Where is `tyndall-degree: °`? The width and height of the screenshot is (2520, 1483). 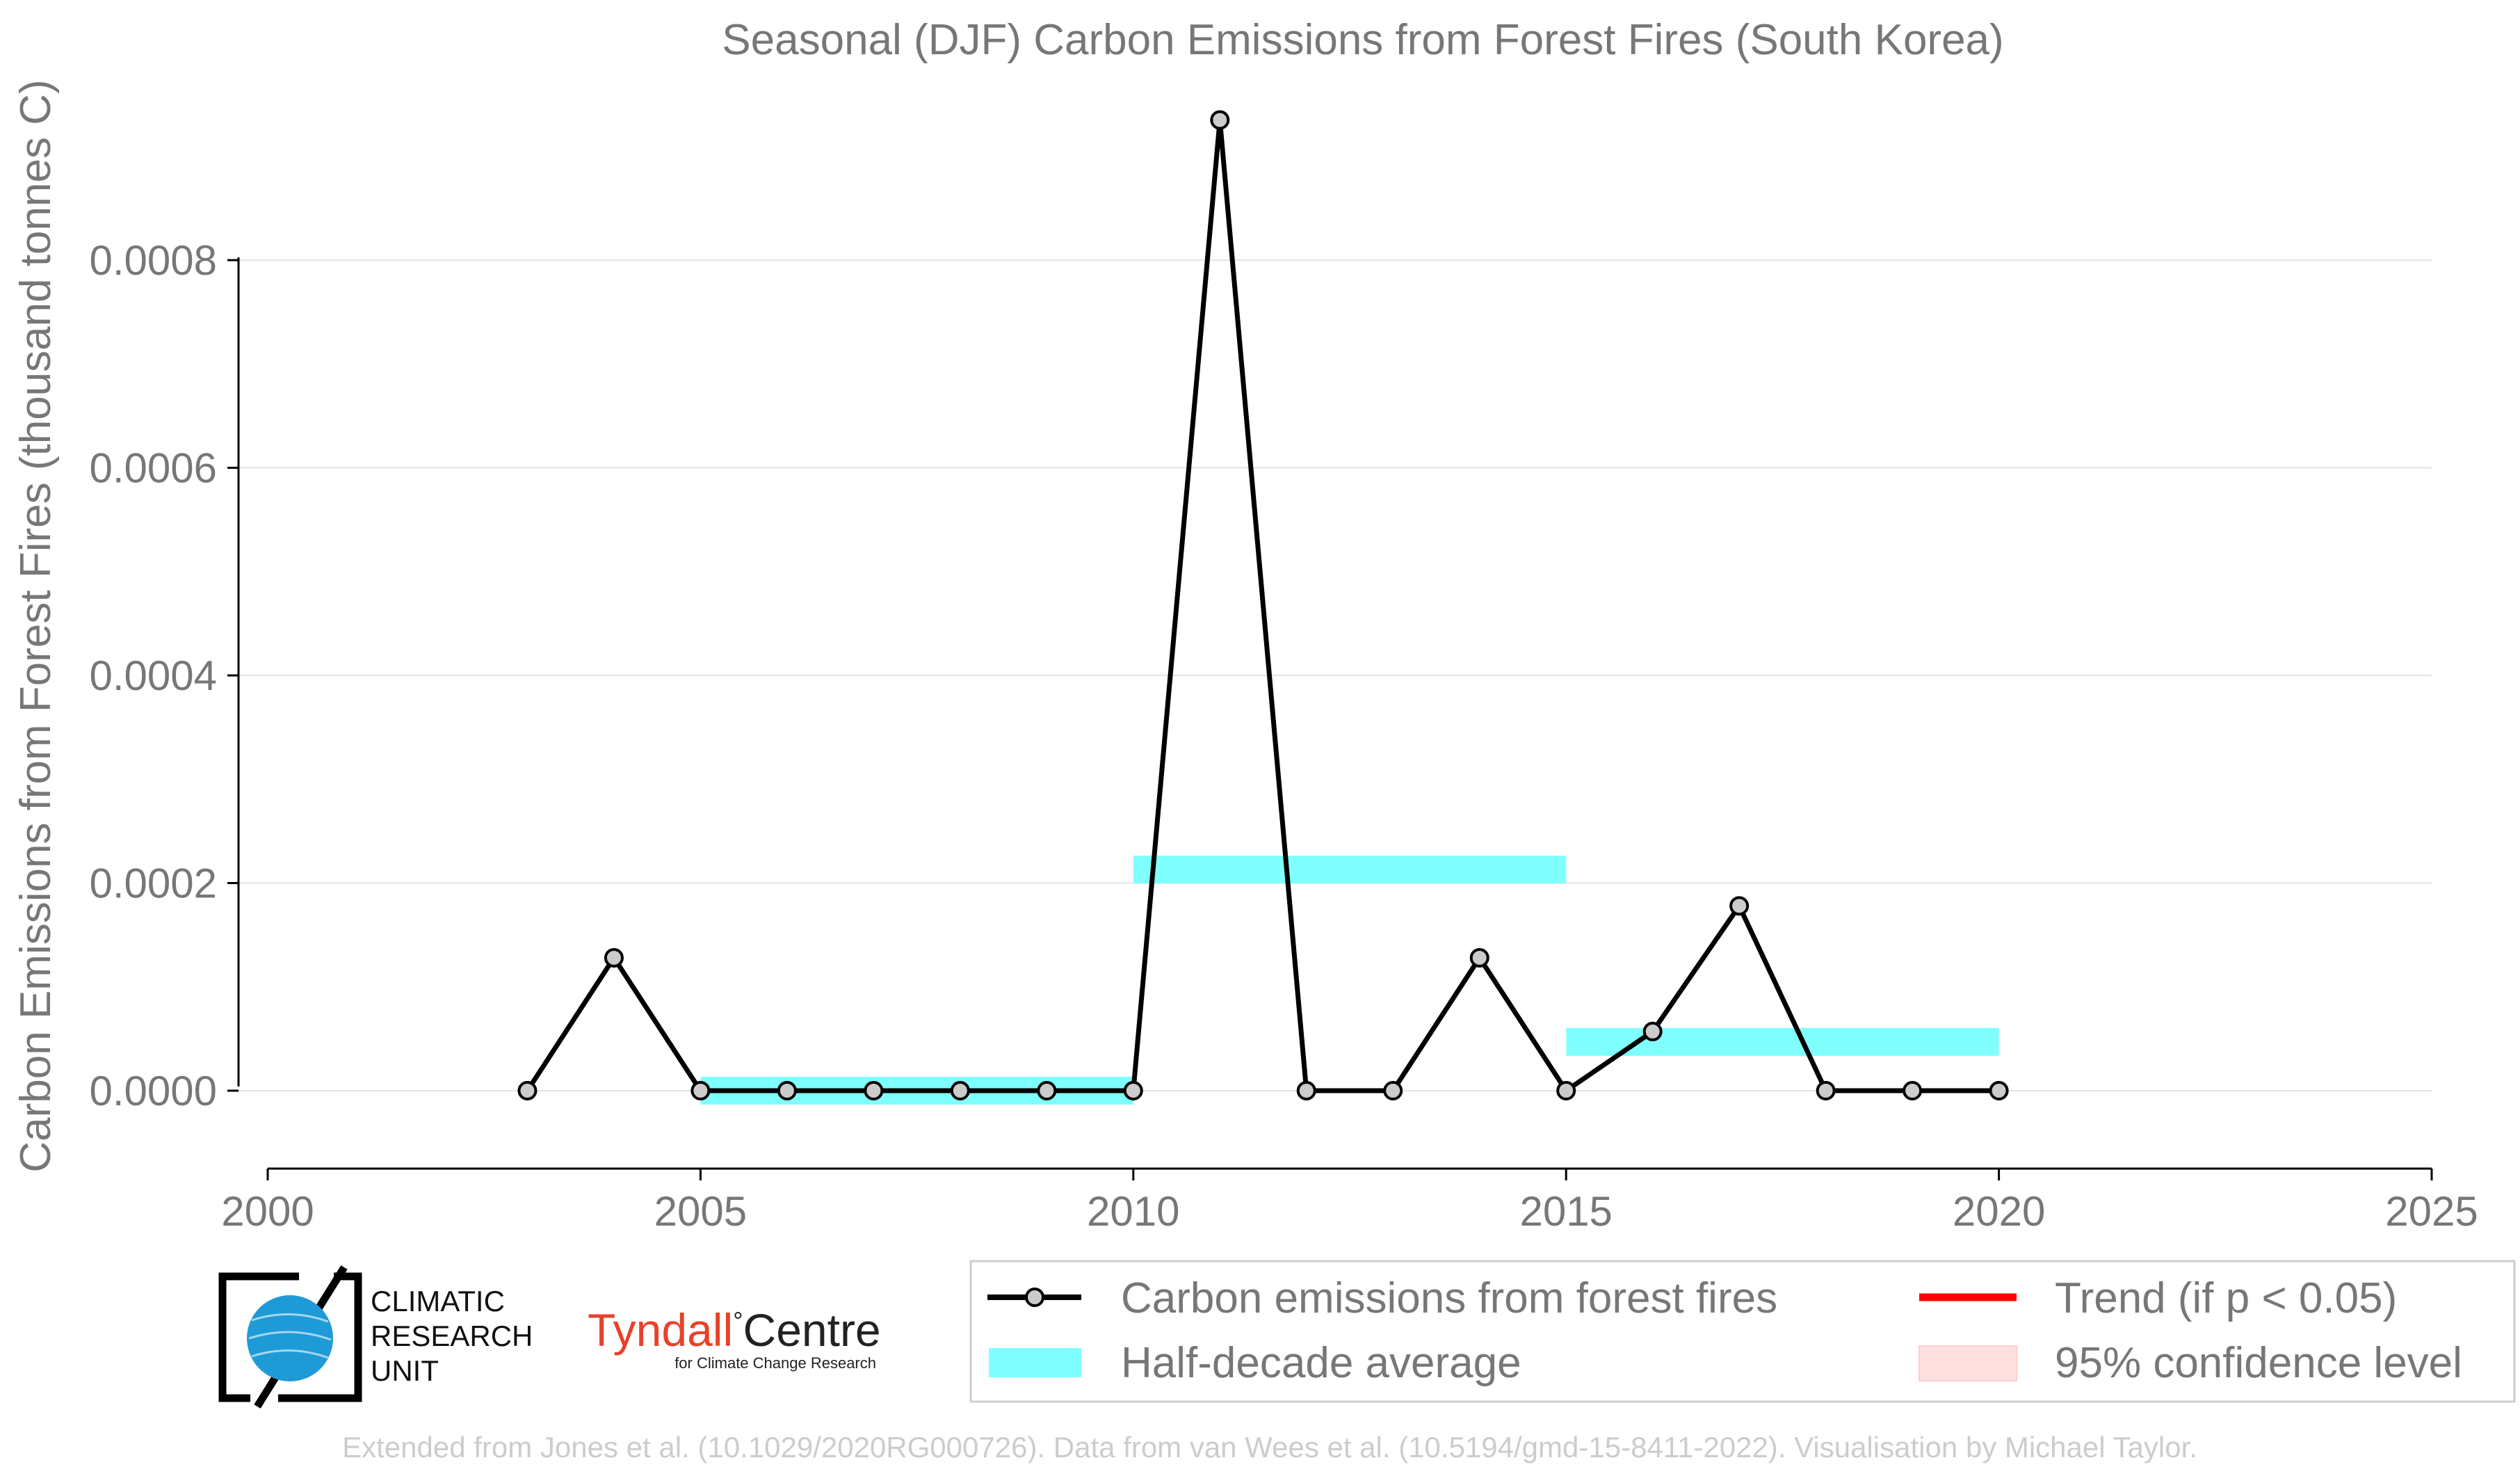
tyndall-degree: ° is located at coordinates (738, 1320).